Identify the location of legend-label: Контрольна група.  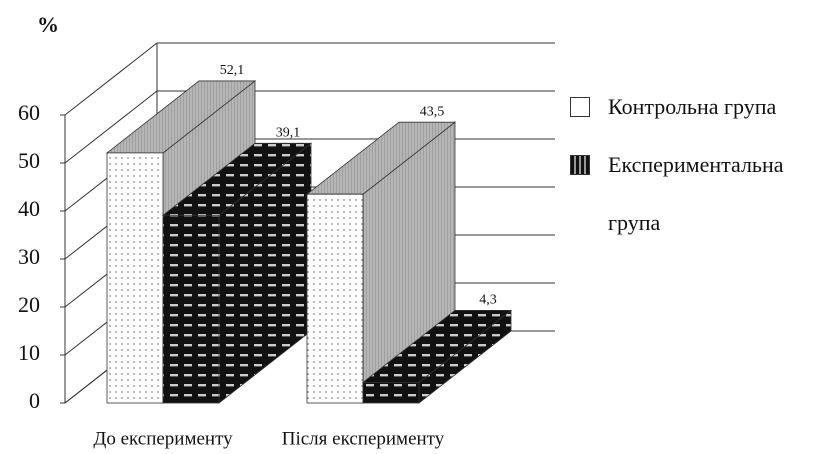
(692, 106).